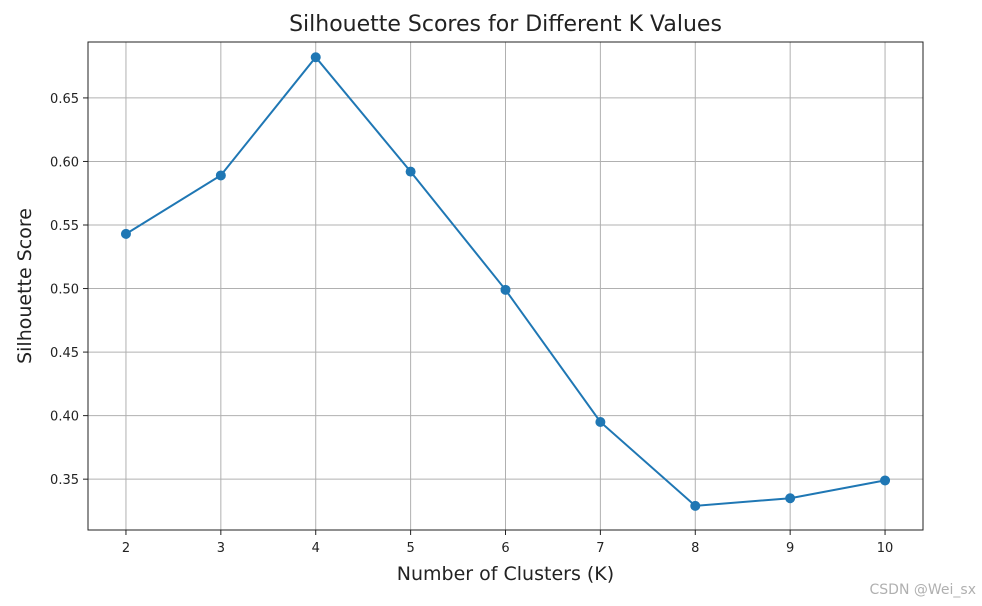 Image resolution: width=982 pixels, height=606 pixels. What do you see at coordinates (64, 480) in the screenshot?
I see `y-tick-label: 0.35` at bounding box center [64, 480].